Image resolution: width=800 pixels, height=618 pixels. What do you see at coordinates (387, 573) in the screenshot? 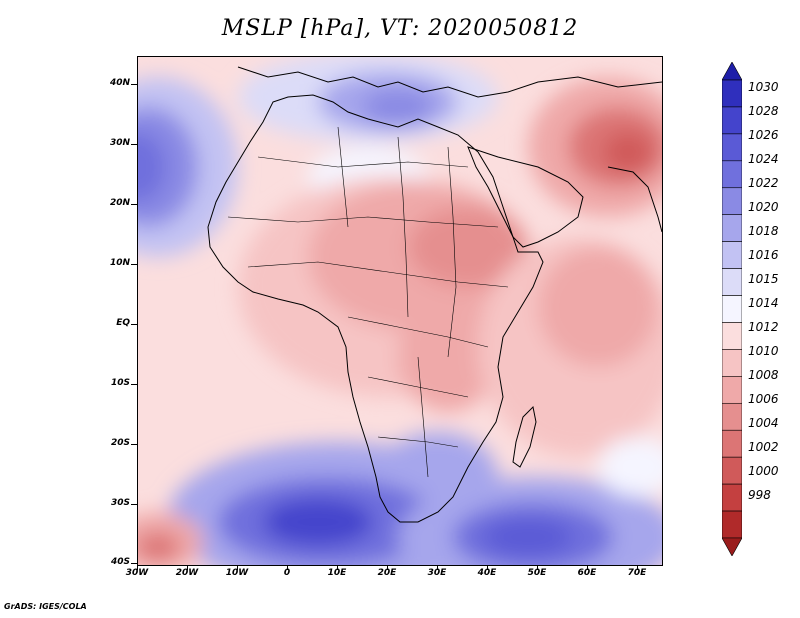
I see `lon-label-20e: 20E` at bounding box center [387, 573].